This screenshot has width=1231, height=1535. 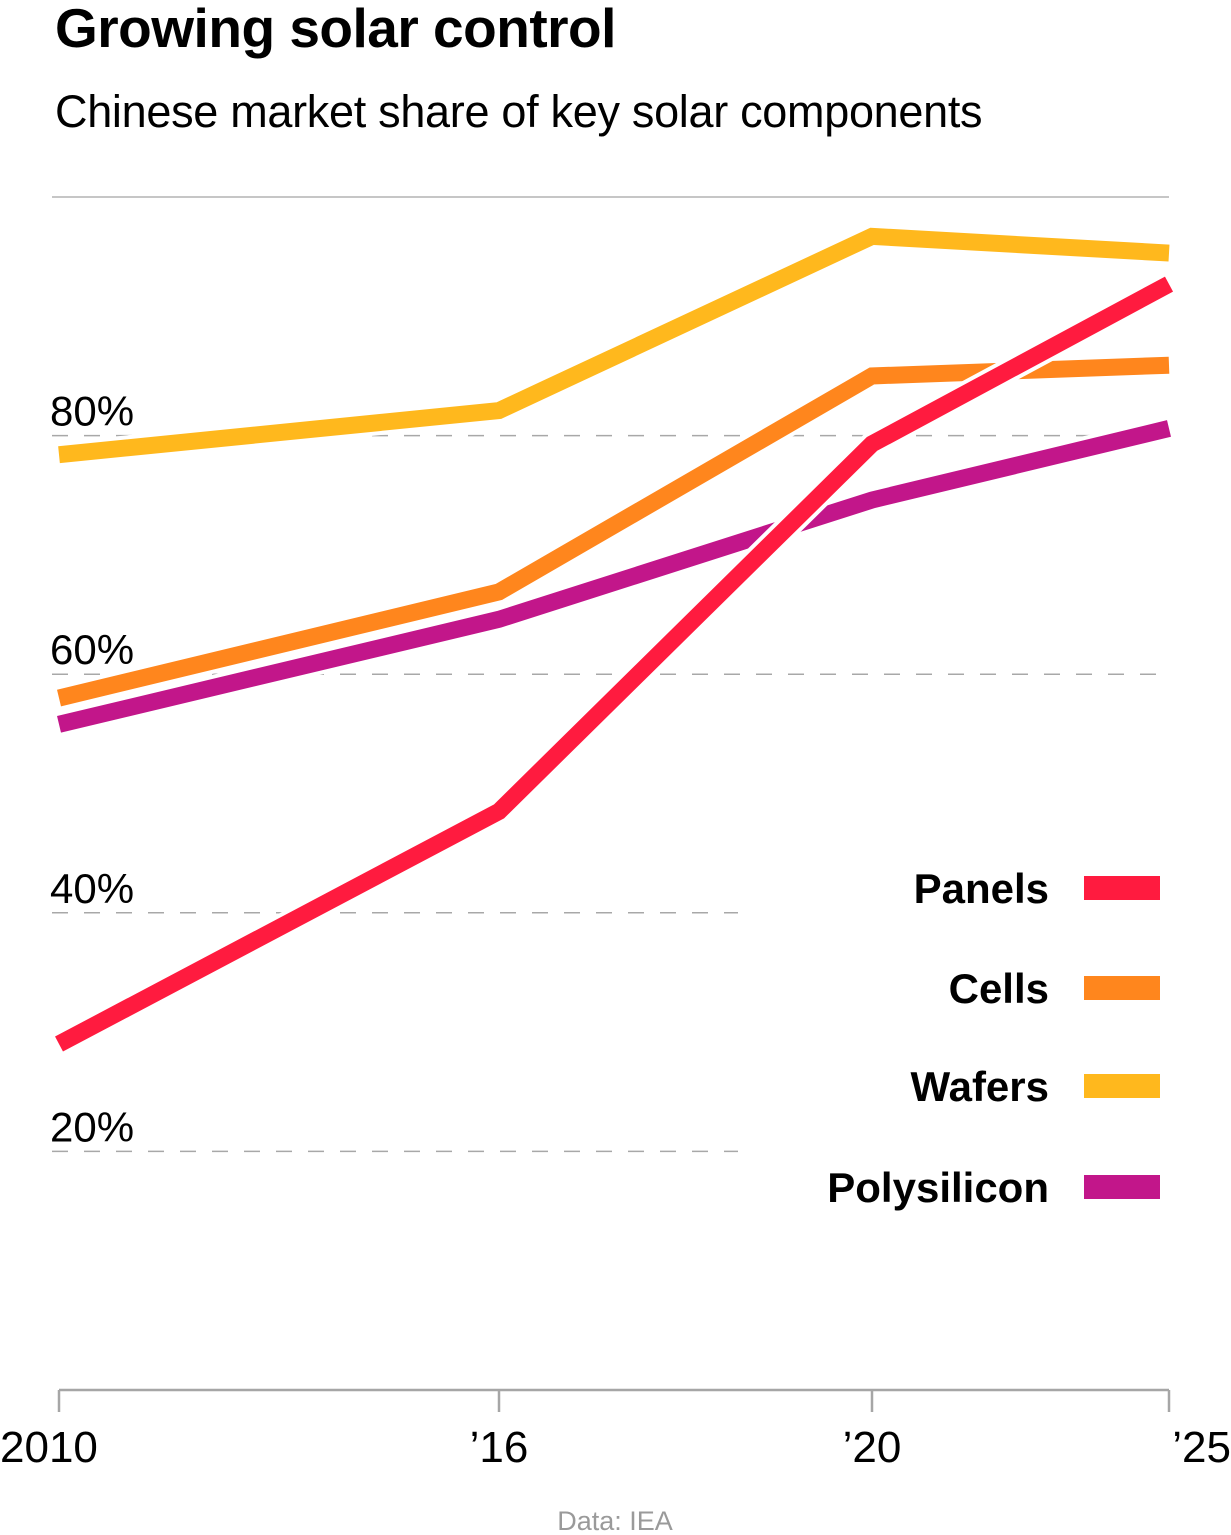 I want to click on y-tick-label: 40%, so click(x=92, y=888).